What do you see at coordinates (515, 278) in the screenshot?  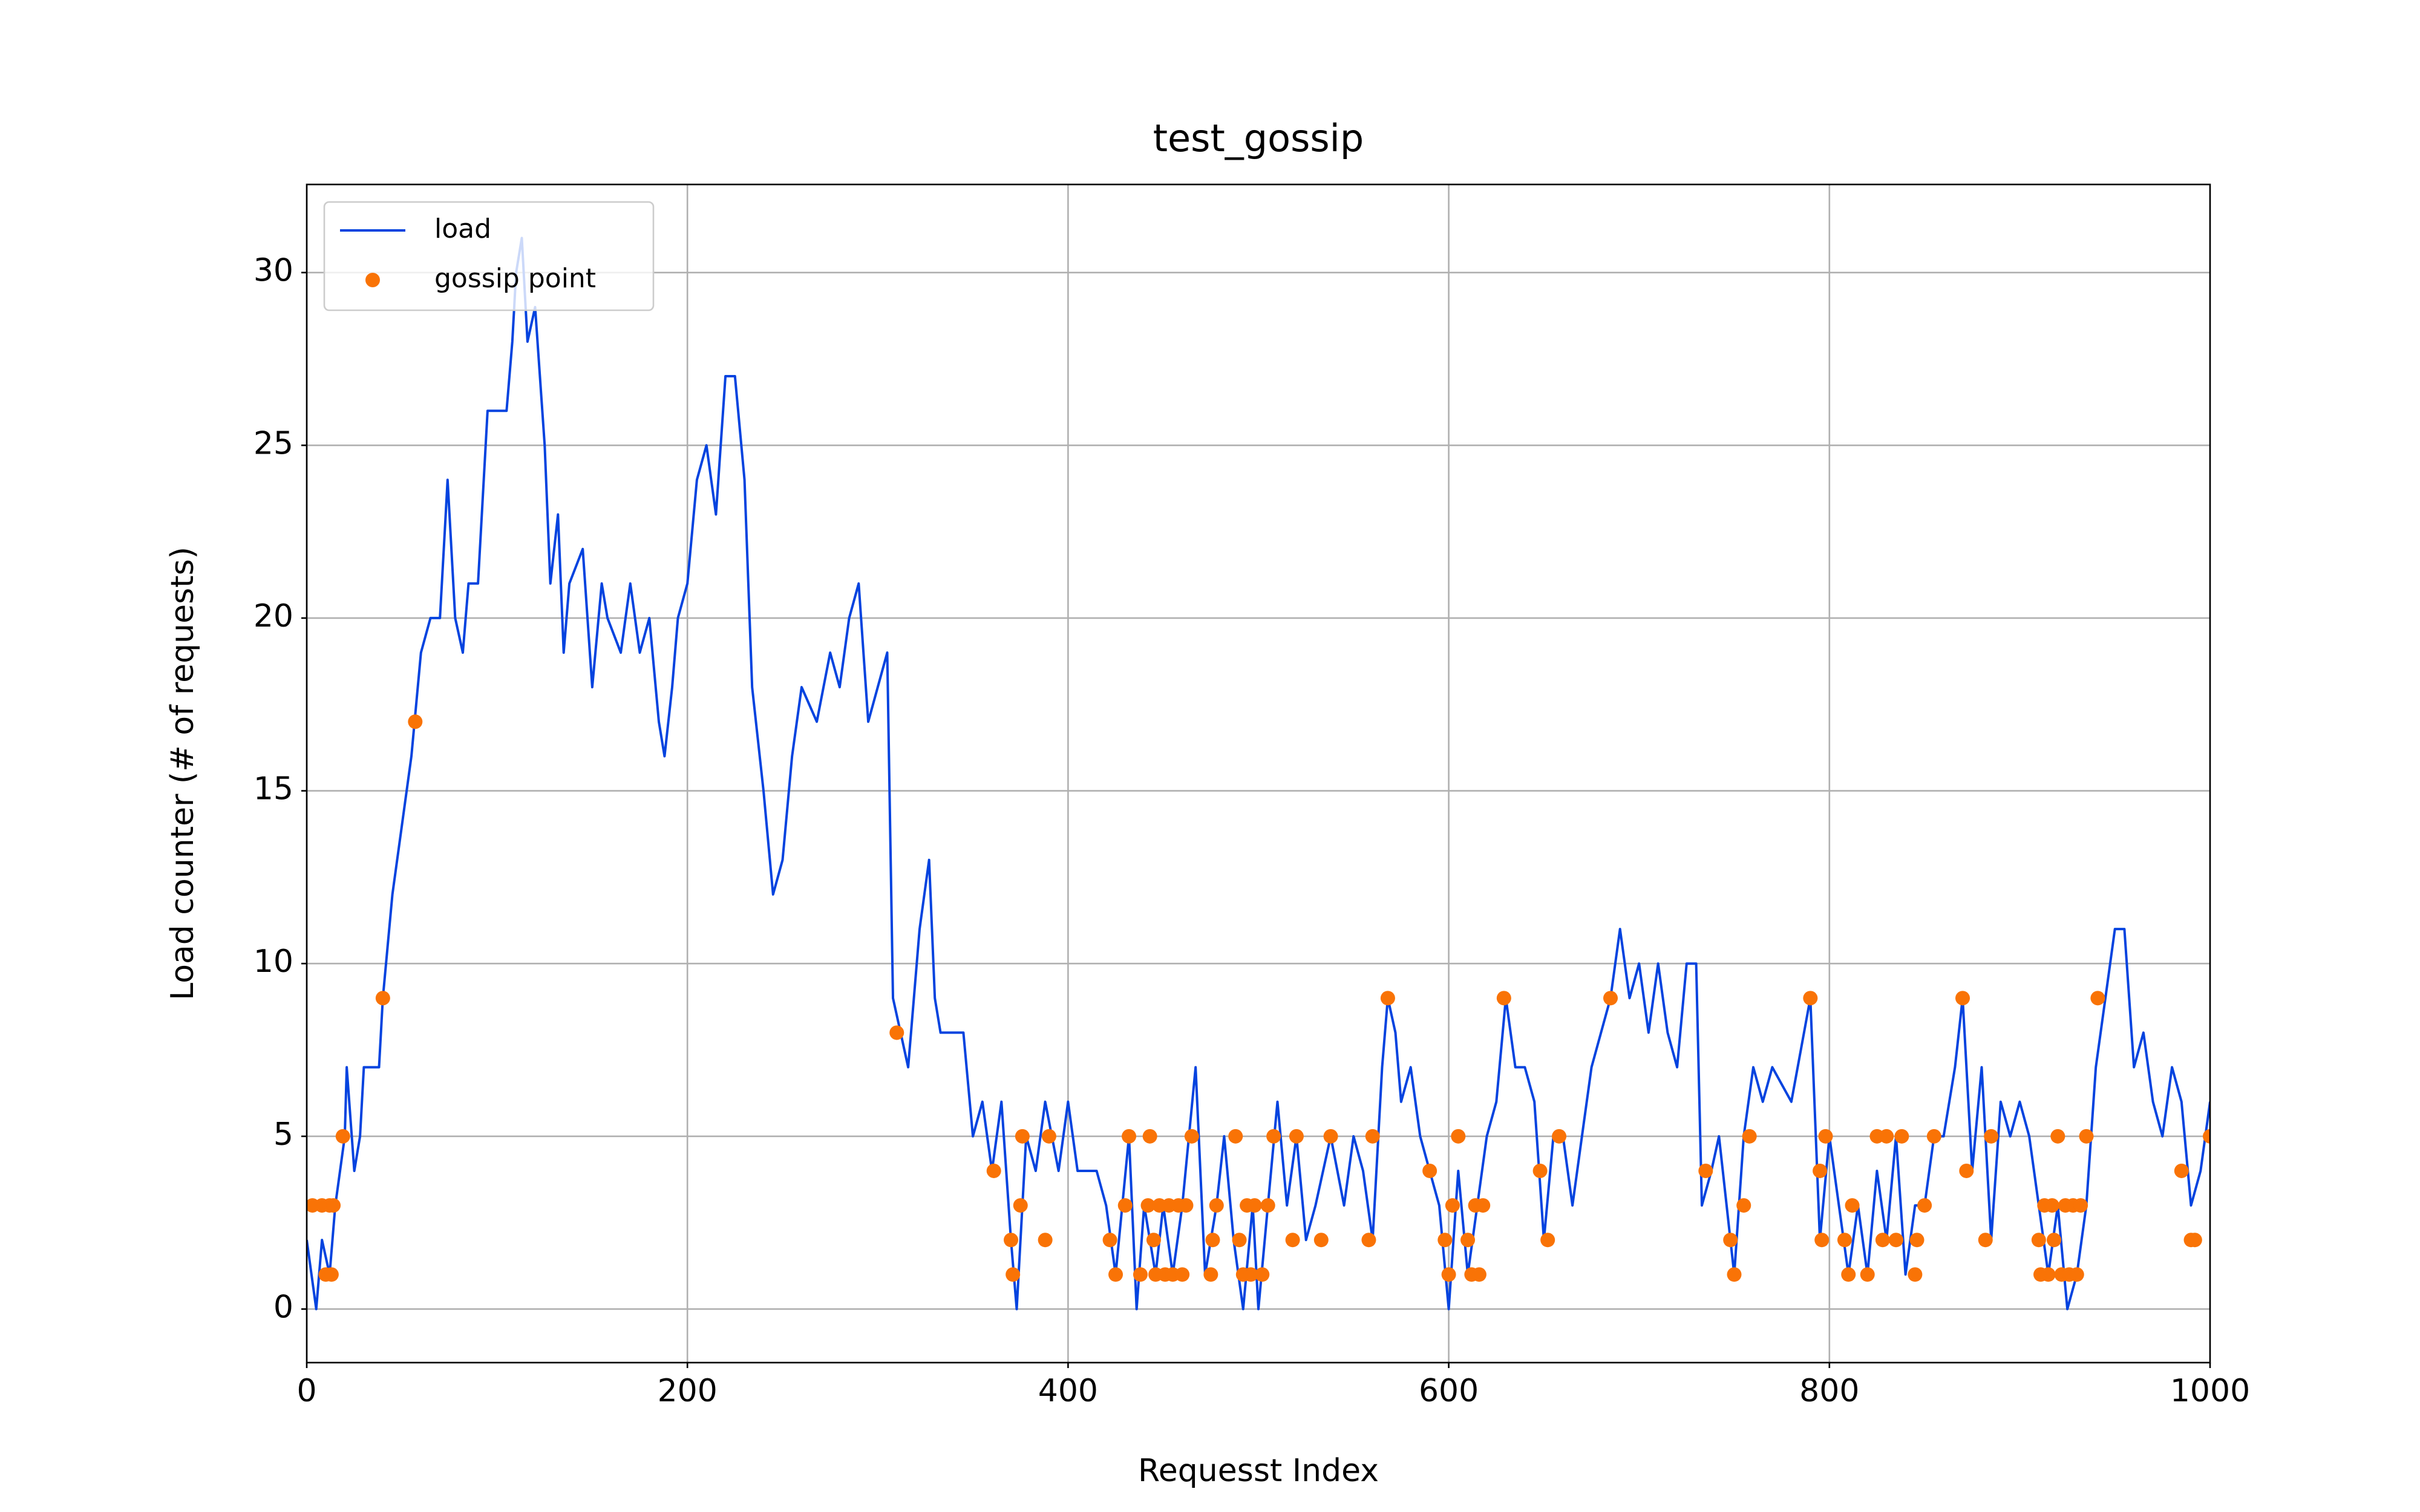 I see `legend-label: gossip point` at bounding box center [515, 278].